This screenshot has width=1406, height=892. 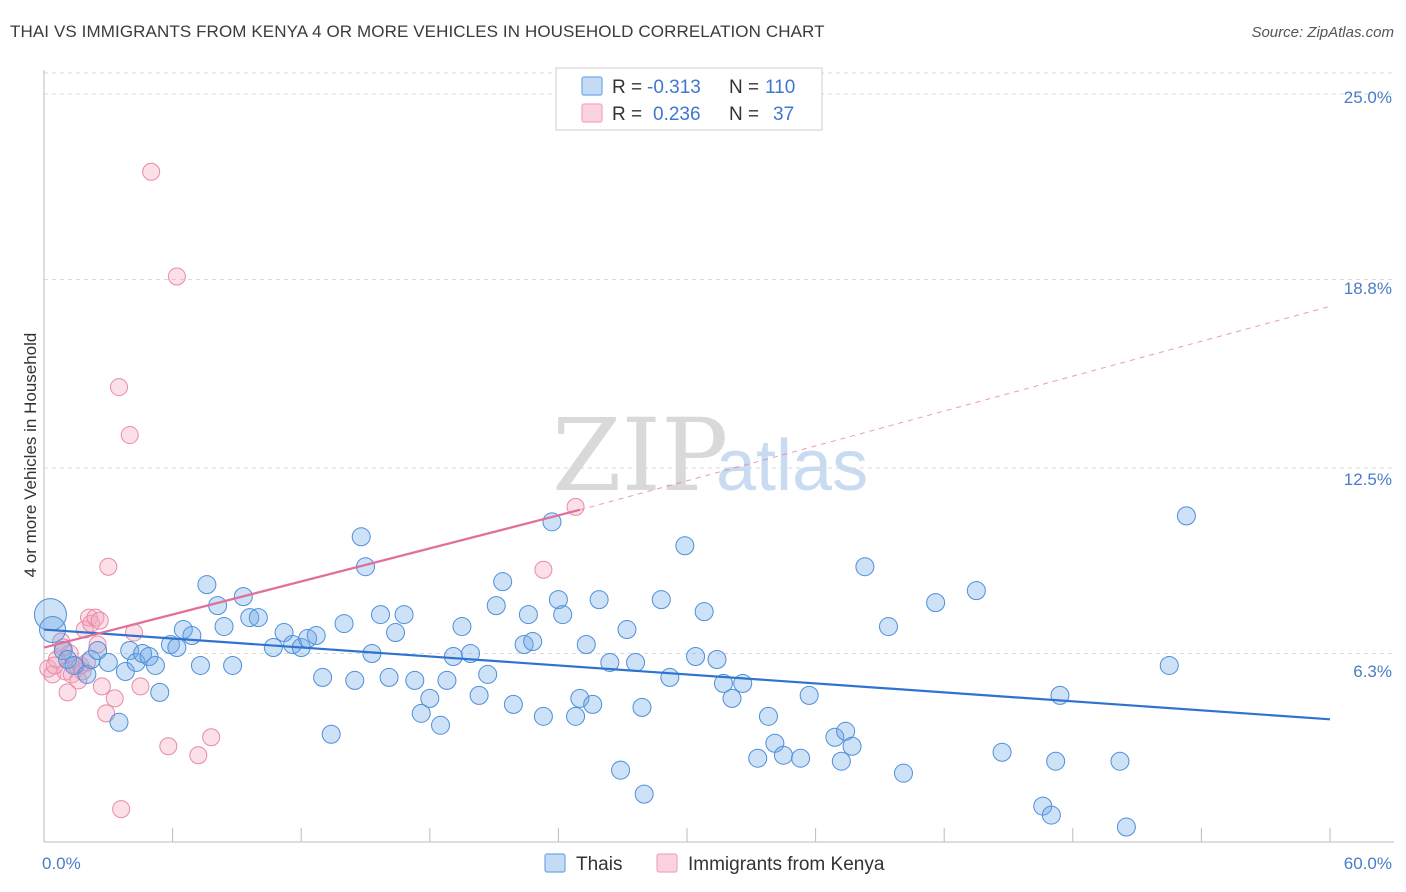 I want to click on legend-n-value: 37, so click(x=783, y=114).